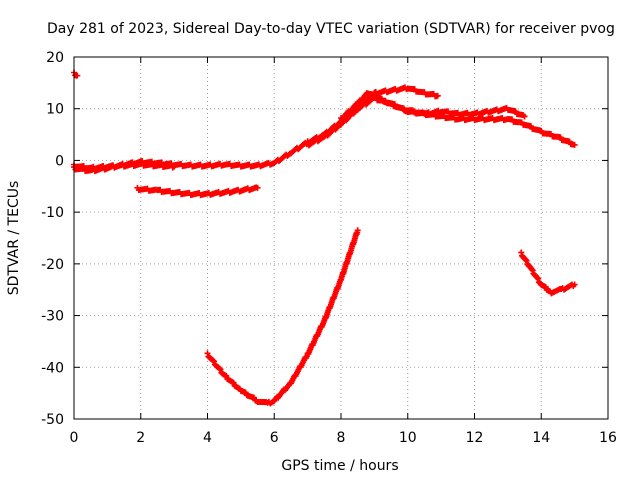  What do you see at coordinates (433, 106) in the screenshot?
I see `series-mid-branch` at bounding box center [433, 106].